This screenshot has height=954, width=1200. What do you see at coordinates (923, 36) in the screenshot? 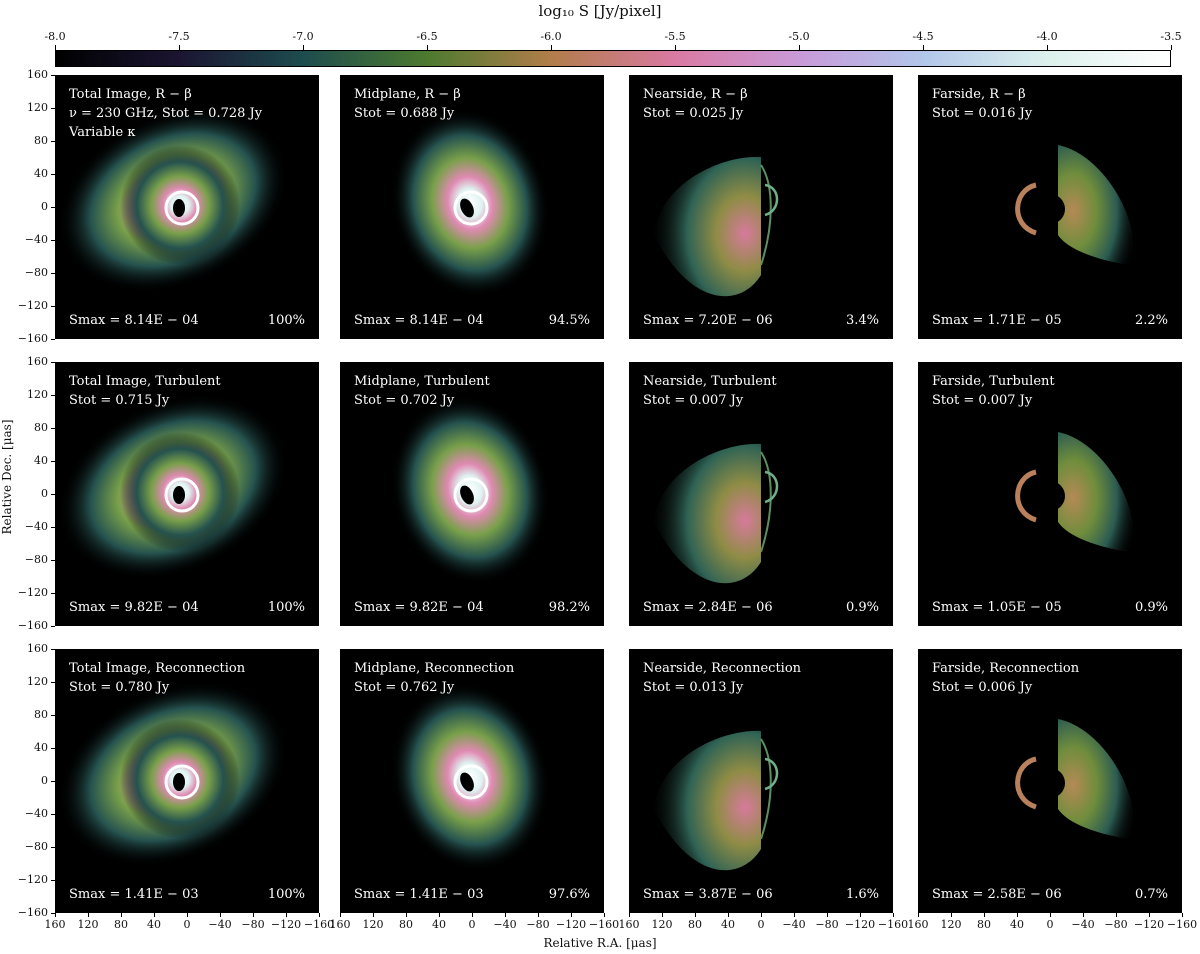
I see `colorbar-tick-label: -4.5` at bounding box center [923, 36].